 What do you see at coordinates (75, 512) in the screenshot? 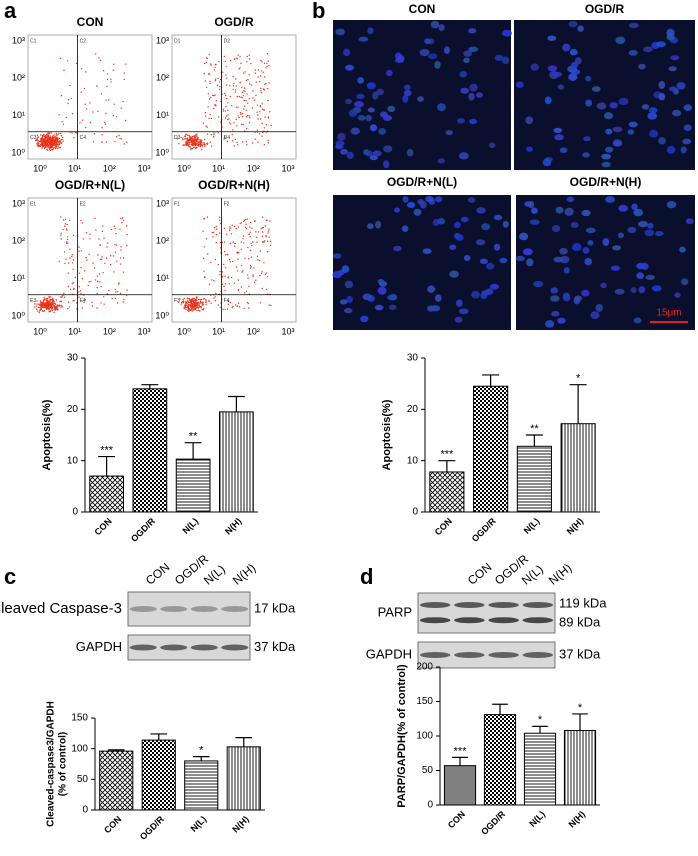
I see `y-tick-label: 0` at bounding box center [75, 512].